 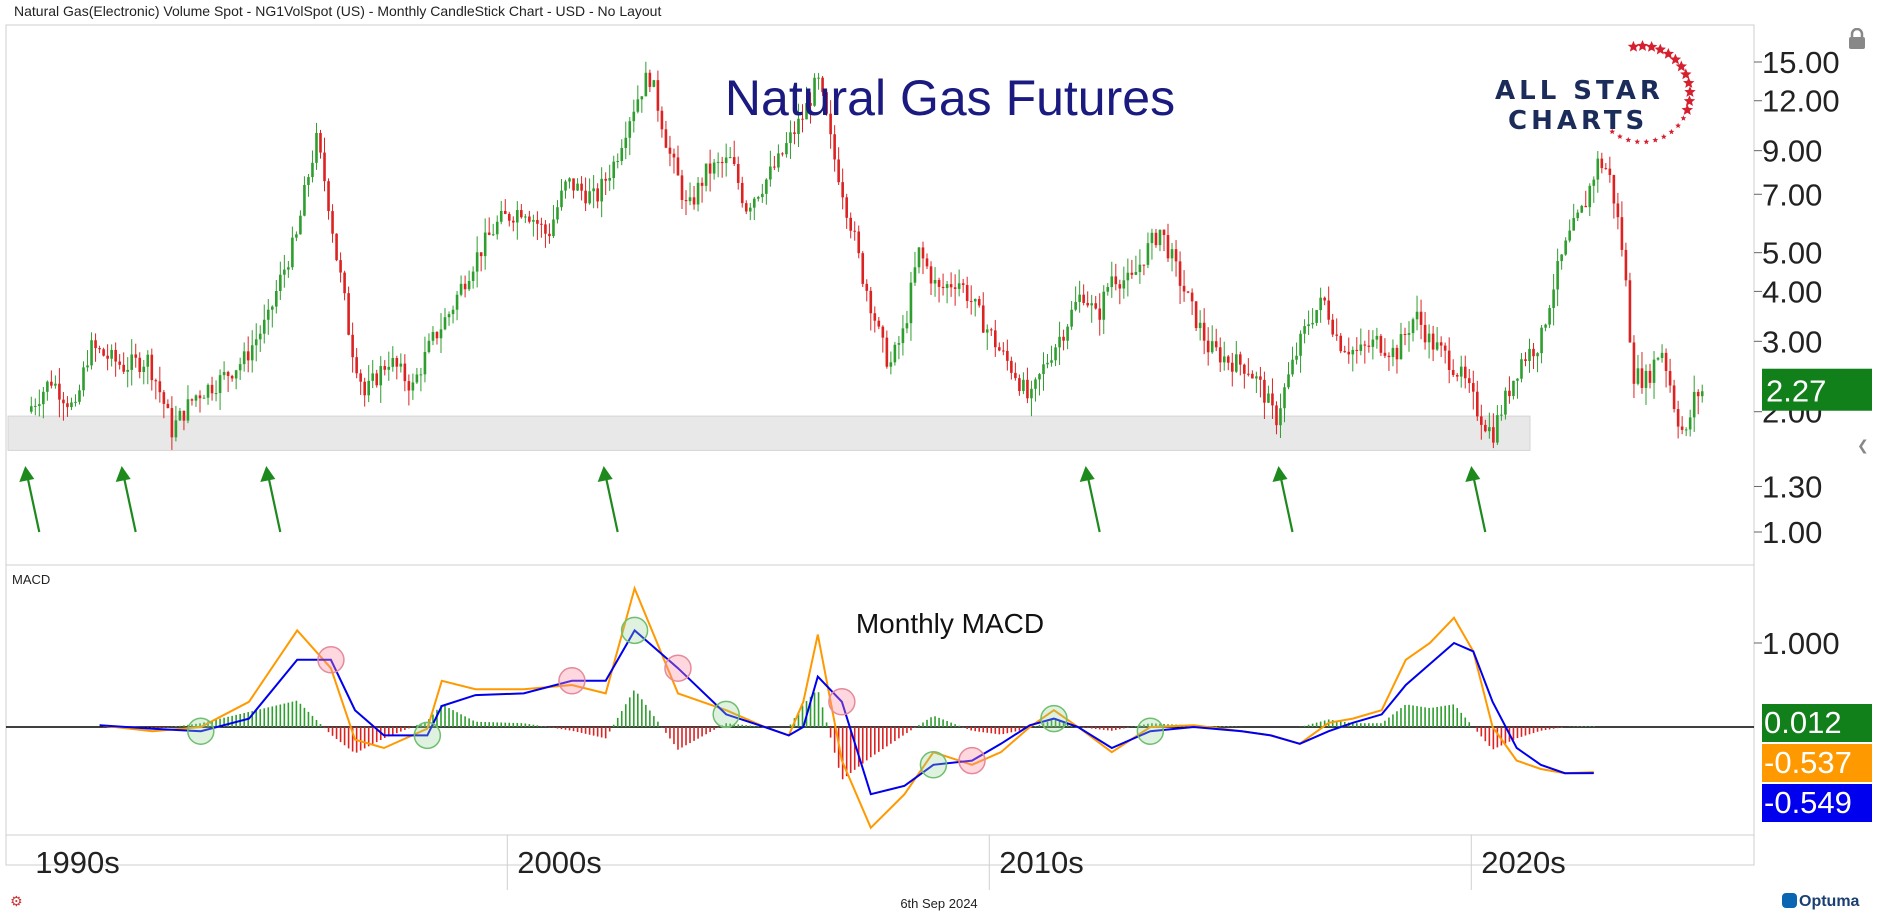 I want to click on x-axis-label: 2010s, so click(x=1041, y=862).